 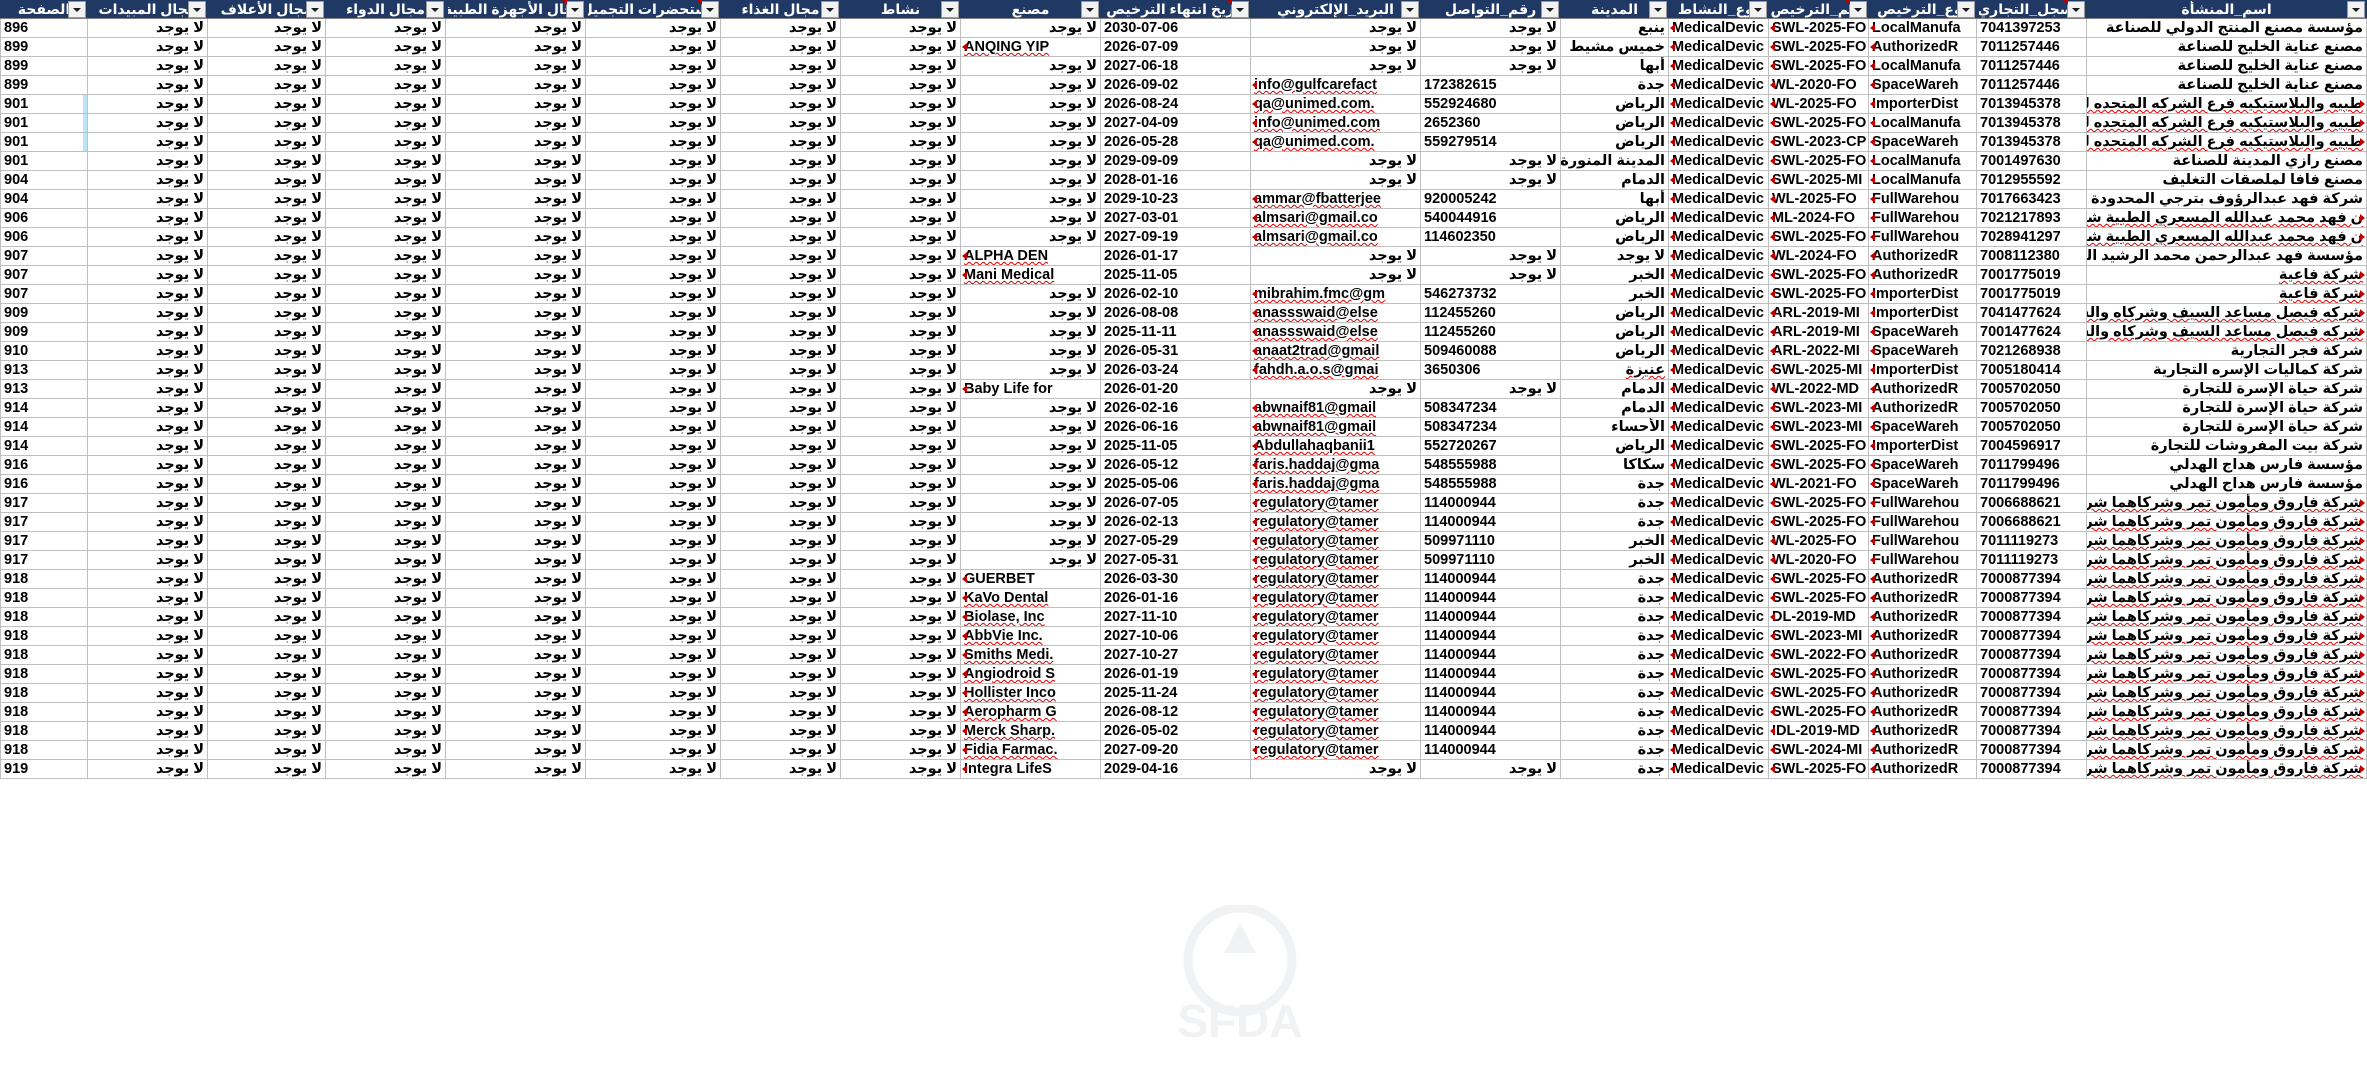 I want to click on cell-page: 904, so click(x=44, y=199).